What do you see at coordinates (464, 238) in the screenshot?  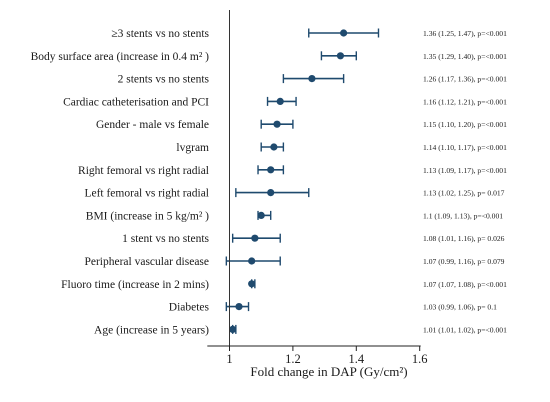 I see `estimate-text: 1.08 (1.01, 1.16), p= 0.026` at bounding box center [464, 238].